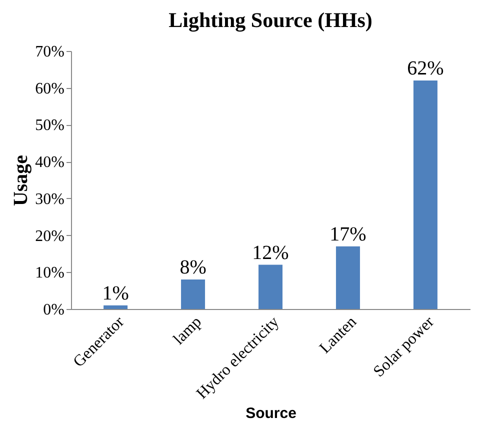  Describe the element at coordinates (49, 125) in the screenshot. I see `y-tick-label: 50%` at that location.